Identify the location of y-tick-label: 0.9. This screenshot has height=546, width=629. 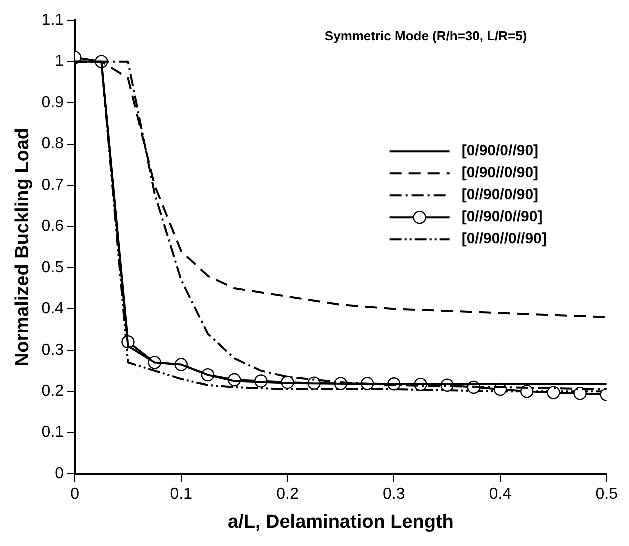
(53, 103).